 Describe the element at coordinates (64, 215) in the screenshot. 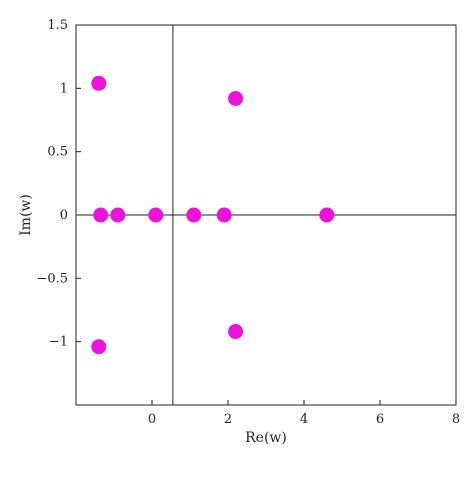

I see `y-tick-label: 0` at that location.